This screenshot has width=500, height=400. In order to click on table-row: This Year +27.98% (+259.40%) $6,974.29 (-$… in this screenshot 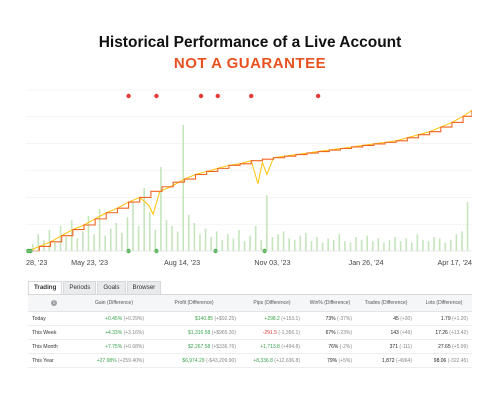, I will do `click(250, 360)`.